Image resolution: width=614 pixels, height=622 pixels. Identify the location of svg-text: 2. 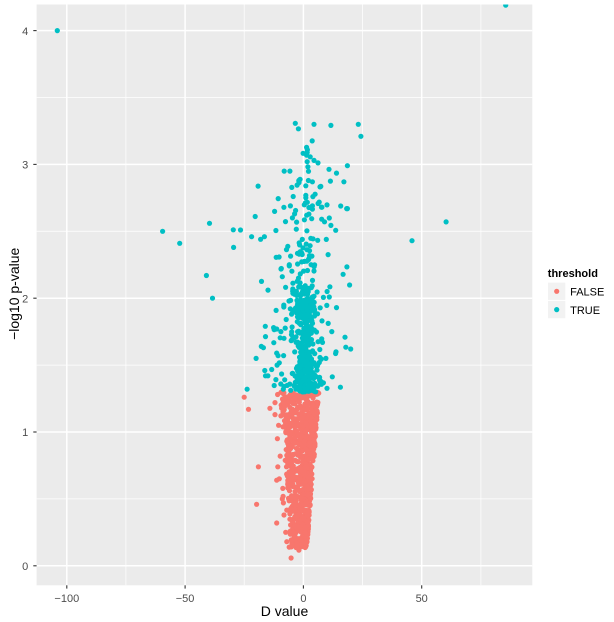
(25, 299).